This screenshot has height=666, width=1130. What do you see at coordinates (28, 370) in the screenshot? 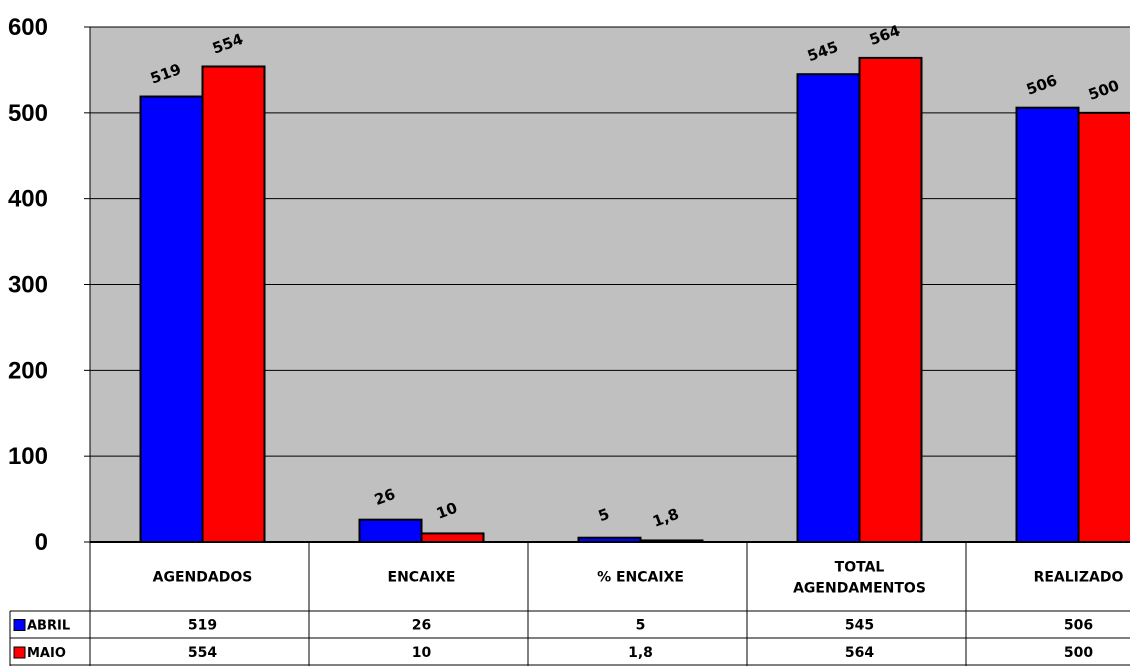
I see `y-tick-label: 200` at bounding box center [28, 370].